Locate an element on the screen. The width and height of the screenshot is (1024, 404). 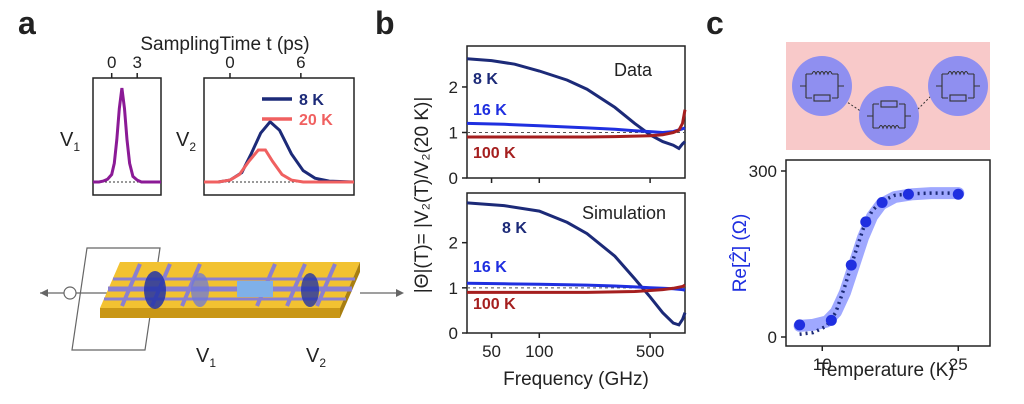
a1-v-label: V1 is located at coordinates (70, 141).